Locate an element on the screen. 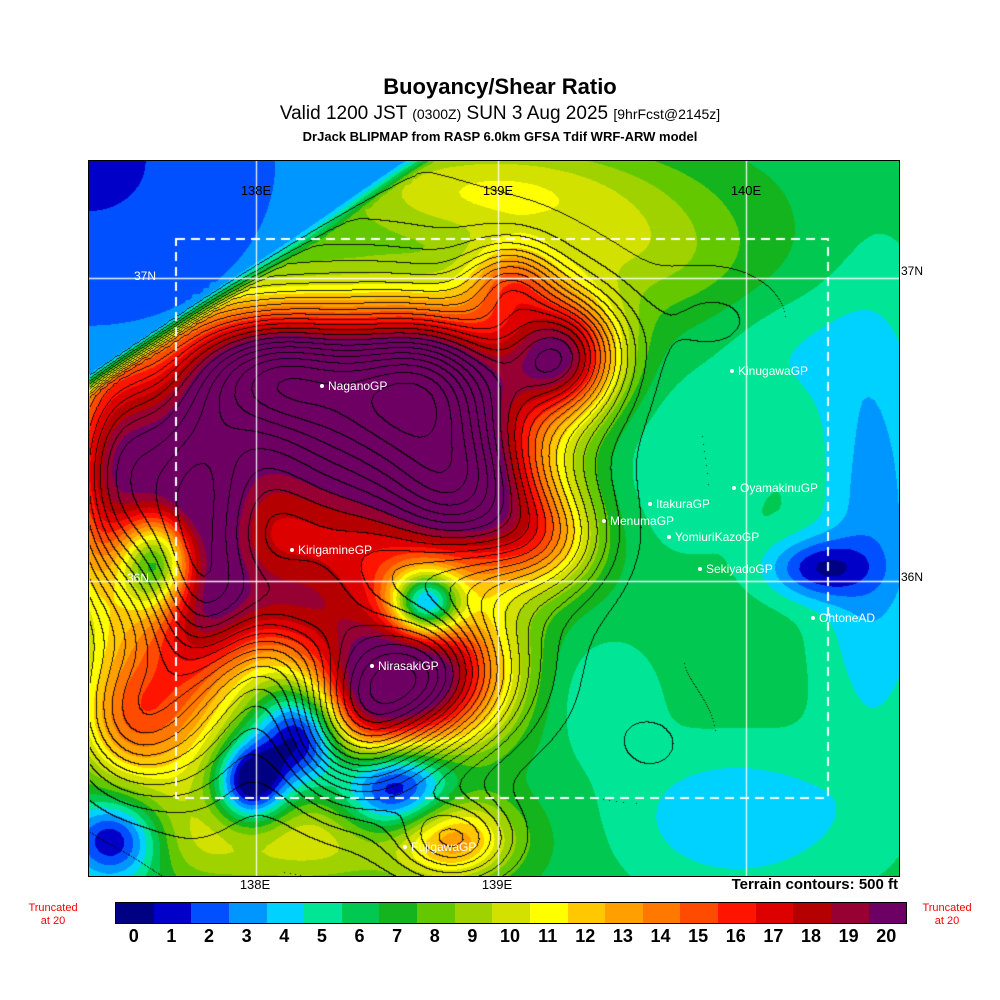  lon-label-bottom-139e: 139E is located at coordinates (497, 884).